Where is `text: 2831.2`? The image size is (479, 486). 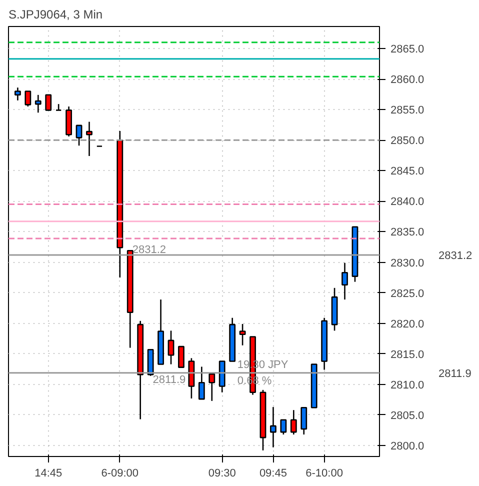 text: 2831.2 is located at coordinates (455, 256).